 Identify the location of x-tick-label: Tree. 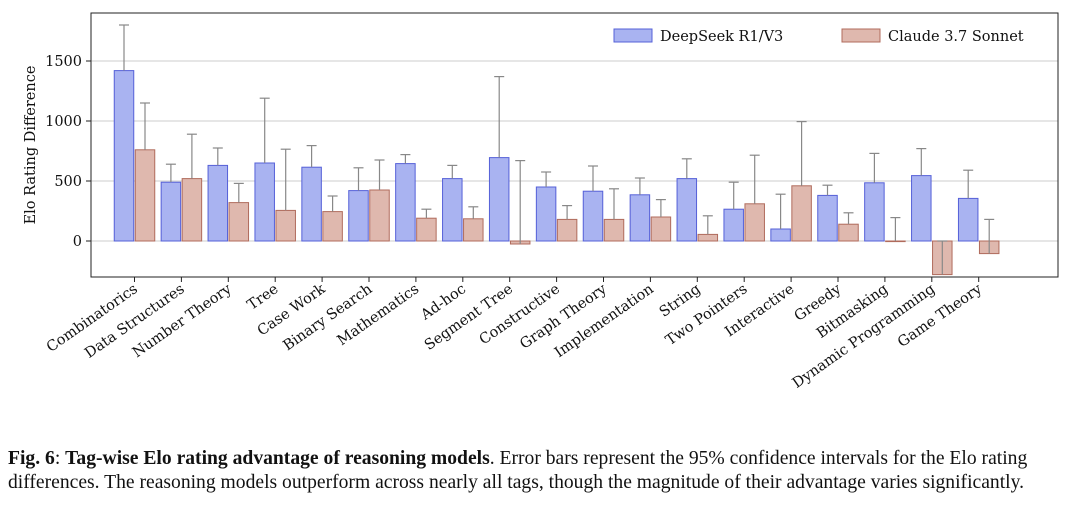
(263, 297).